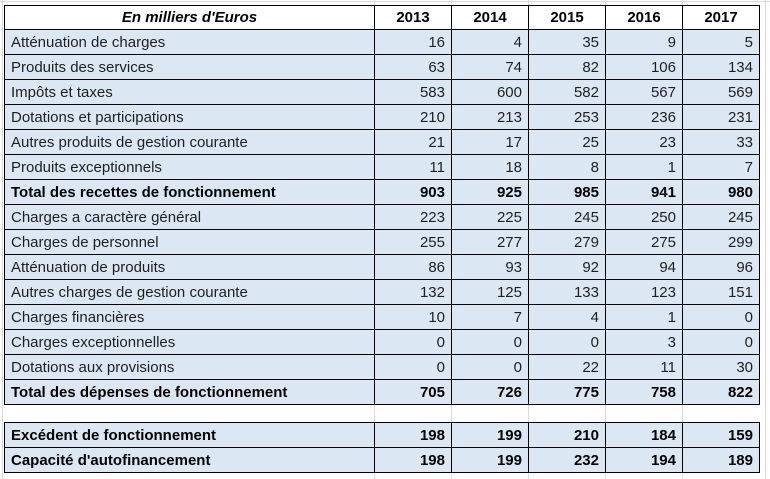  Describe the element at coordinates (490, 292) in the screenshot. I see `value-cell: 125` at that location.